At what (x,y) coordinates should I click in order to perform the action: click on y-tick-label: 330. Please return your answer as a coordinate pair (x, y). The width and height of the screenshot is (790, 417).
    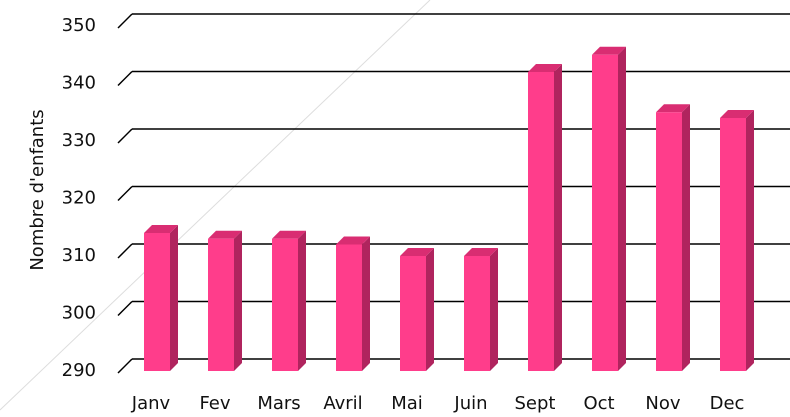
    Looking at the image, I should click on (79, 140).